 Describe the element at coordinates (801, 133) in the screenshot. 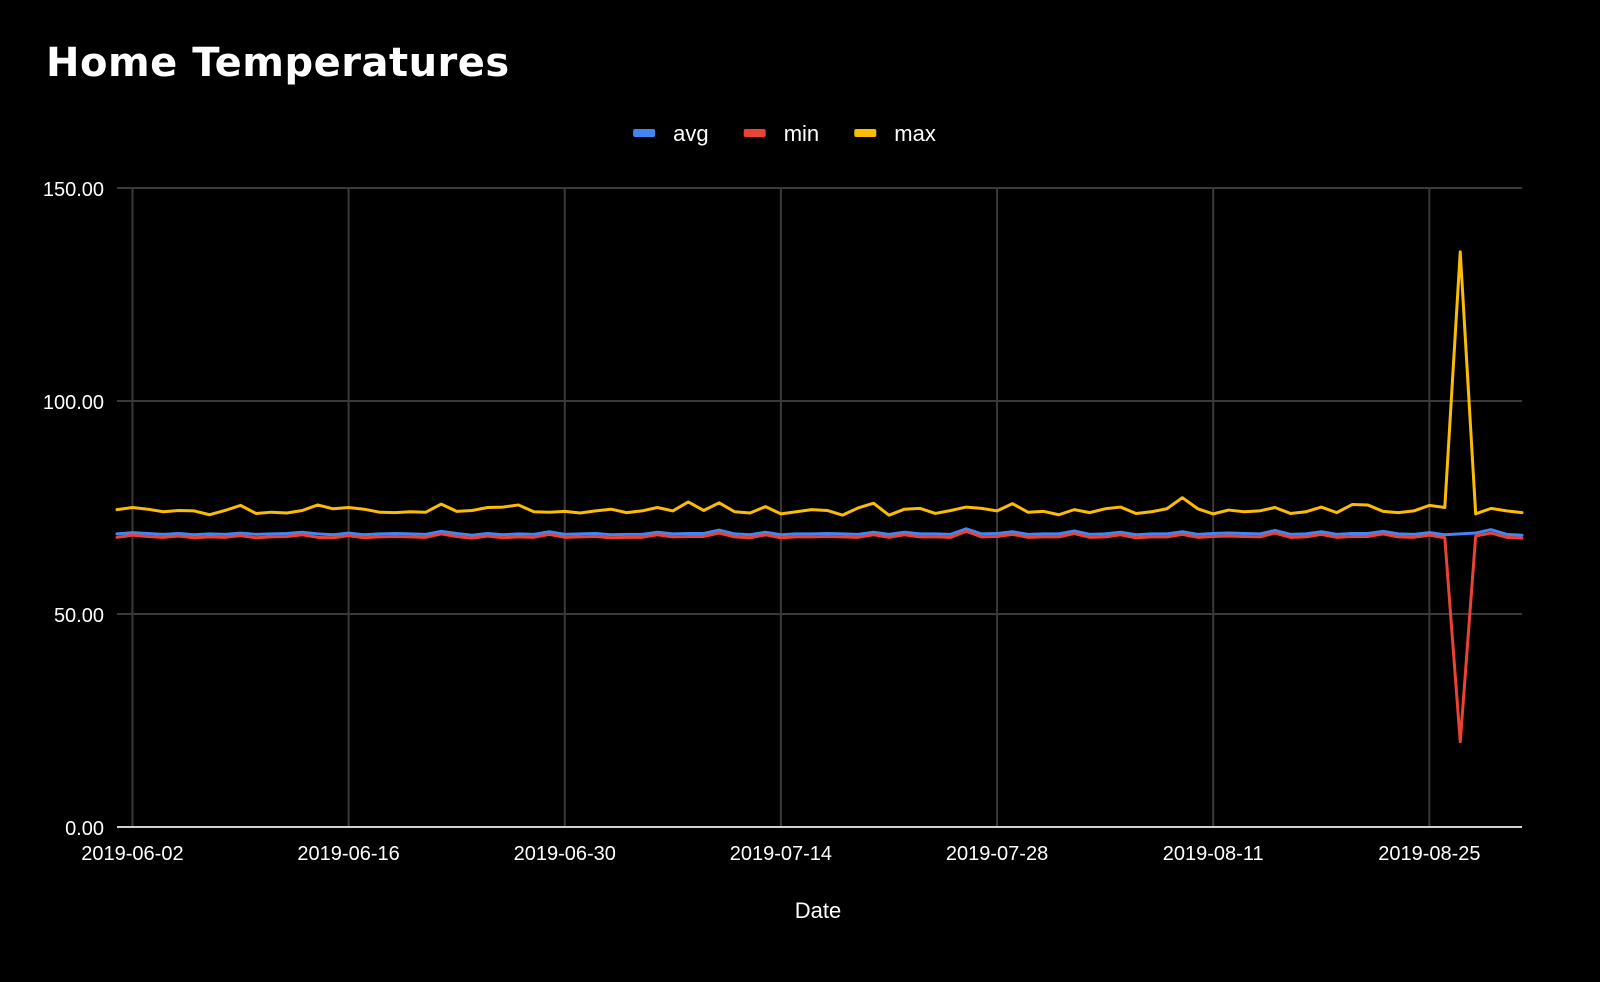

I see `legend-label-min: min` at that location.